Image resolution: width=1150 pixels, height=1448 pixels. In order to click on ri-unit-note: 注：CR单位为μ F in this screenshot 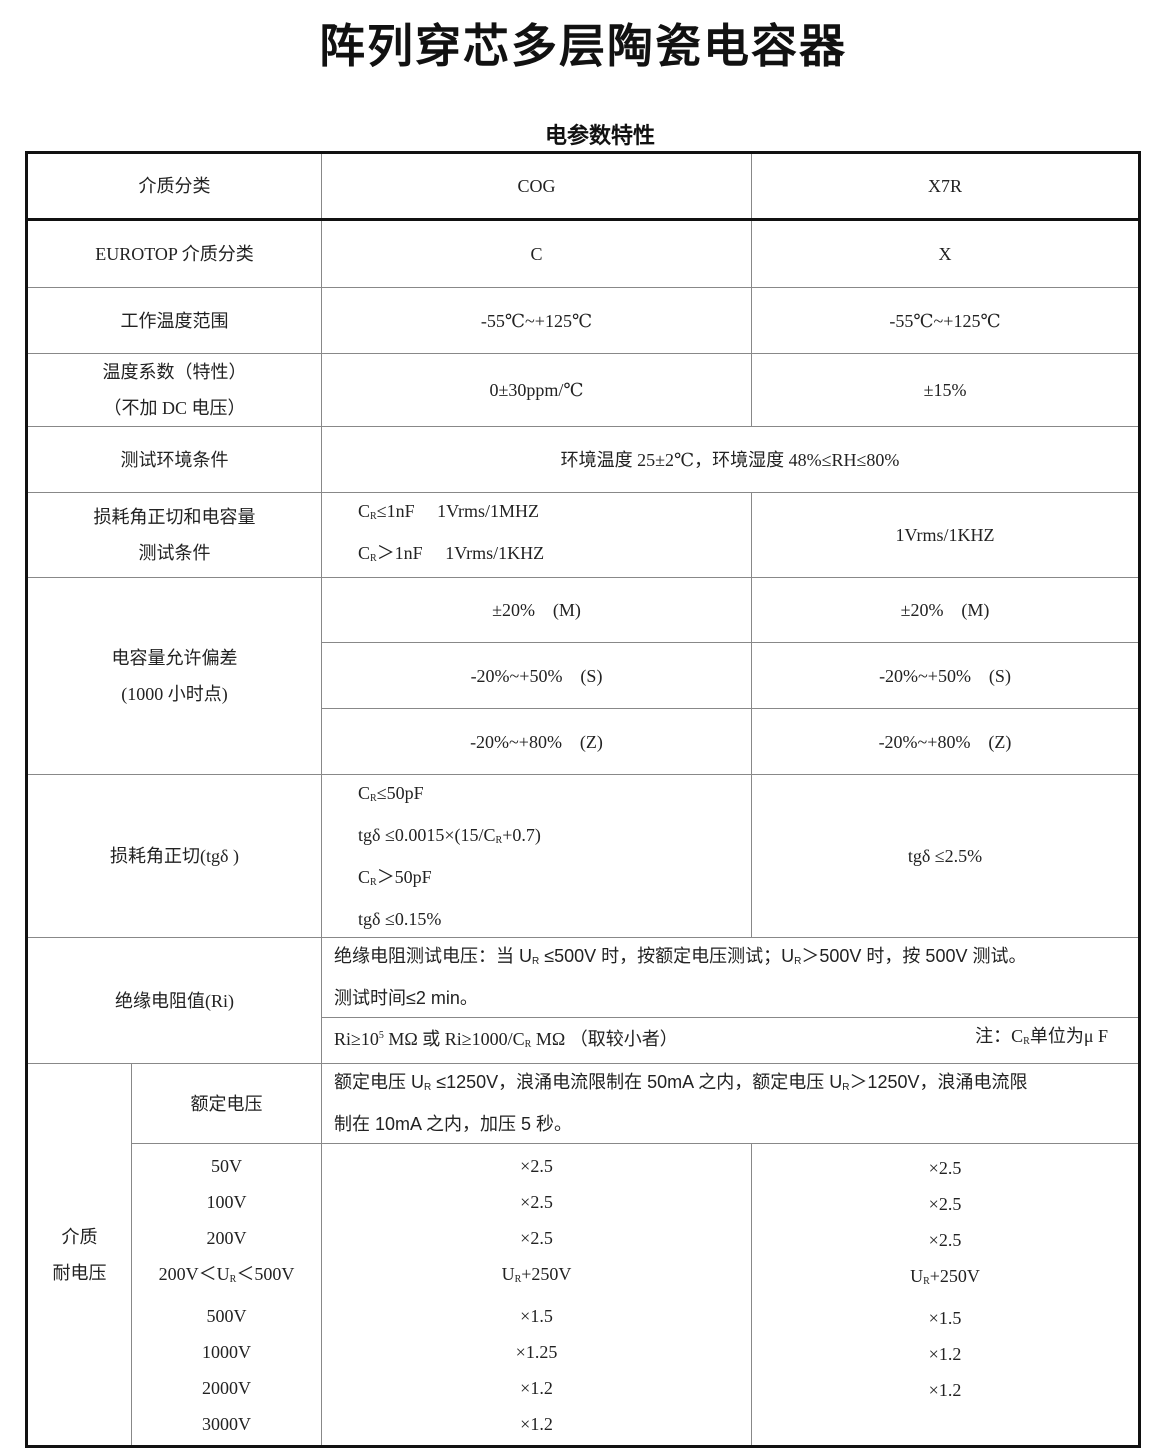, I will do `click(1056, 1039)`.